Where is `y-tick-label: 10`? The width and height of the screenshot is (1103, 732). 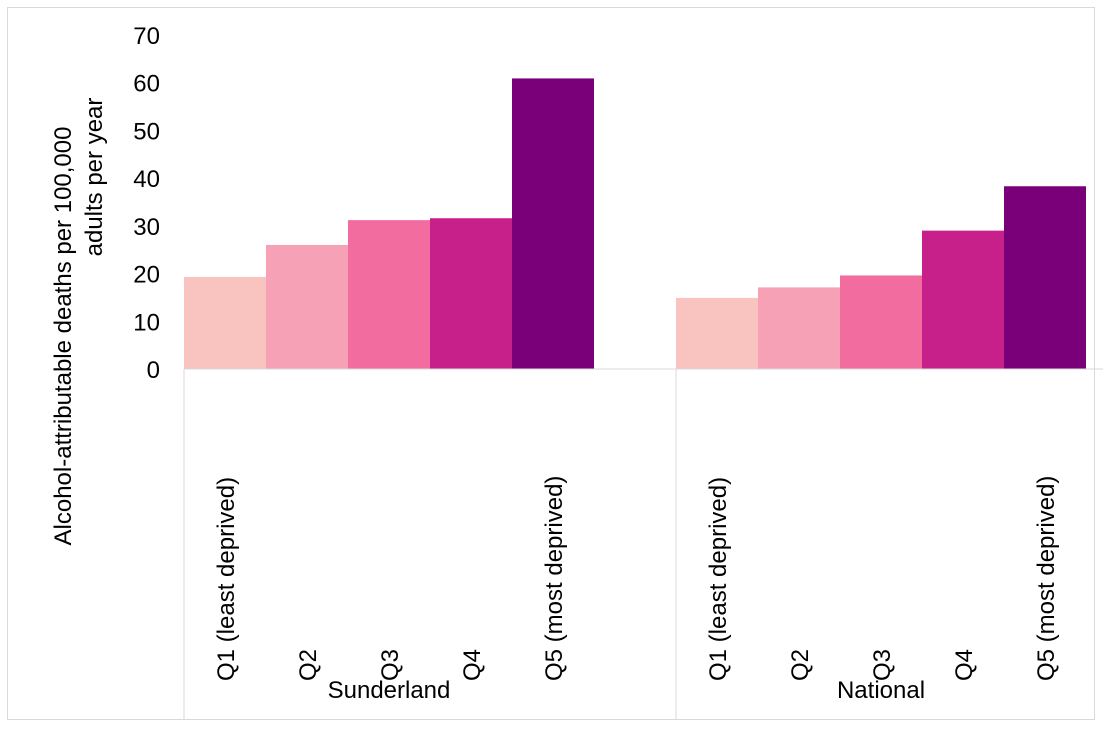
y-tick-label: 10 is located at coordinates (146, 322).